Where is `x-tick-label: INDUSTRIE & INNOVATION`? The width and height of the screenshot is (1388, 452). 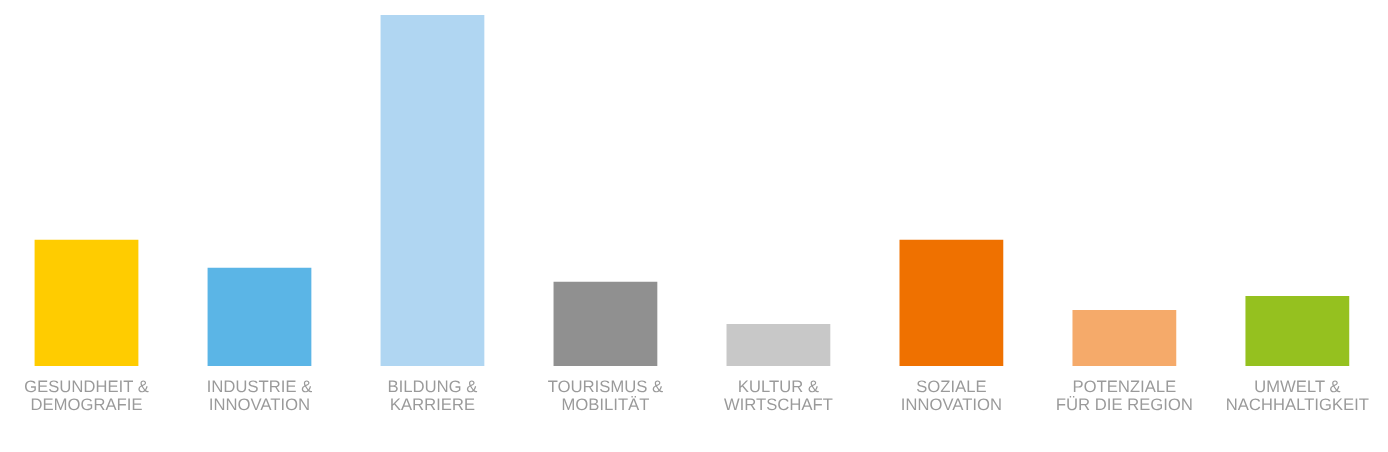
x-tick-label: INDUSTRIE & INNOVATION is located at coordinates (260, 395).